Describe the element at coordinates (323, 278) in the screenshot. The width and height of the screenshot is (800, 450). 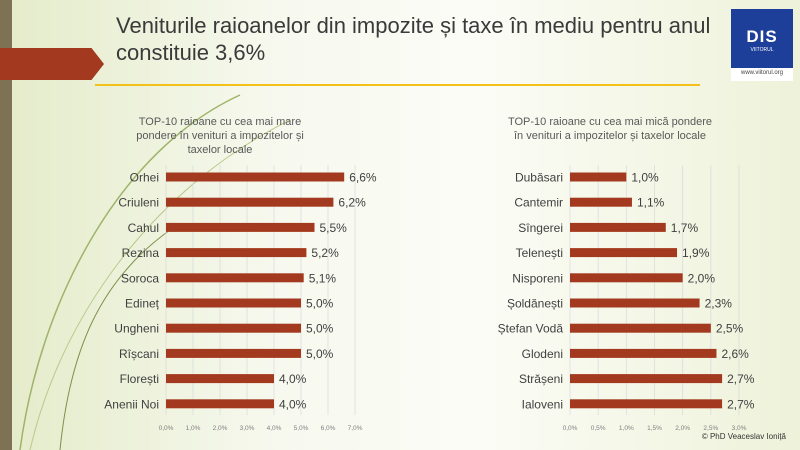
I see `data-label: 5,1%` at that location.